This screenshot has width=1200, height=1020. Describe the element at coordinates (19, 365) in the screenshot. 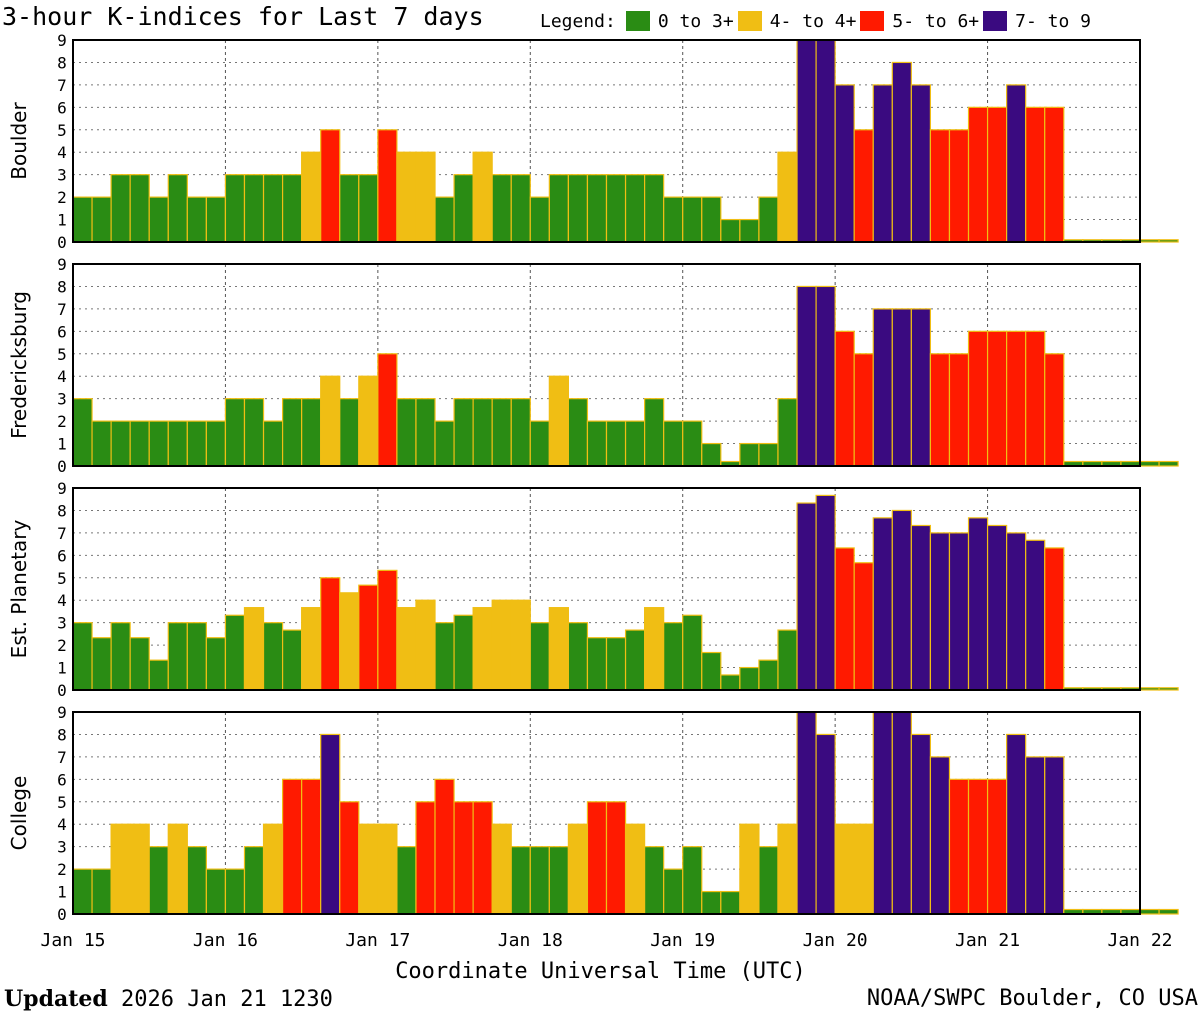

I see `station-label: Fredericksburg` at that location.